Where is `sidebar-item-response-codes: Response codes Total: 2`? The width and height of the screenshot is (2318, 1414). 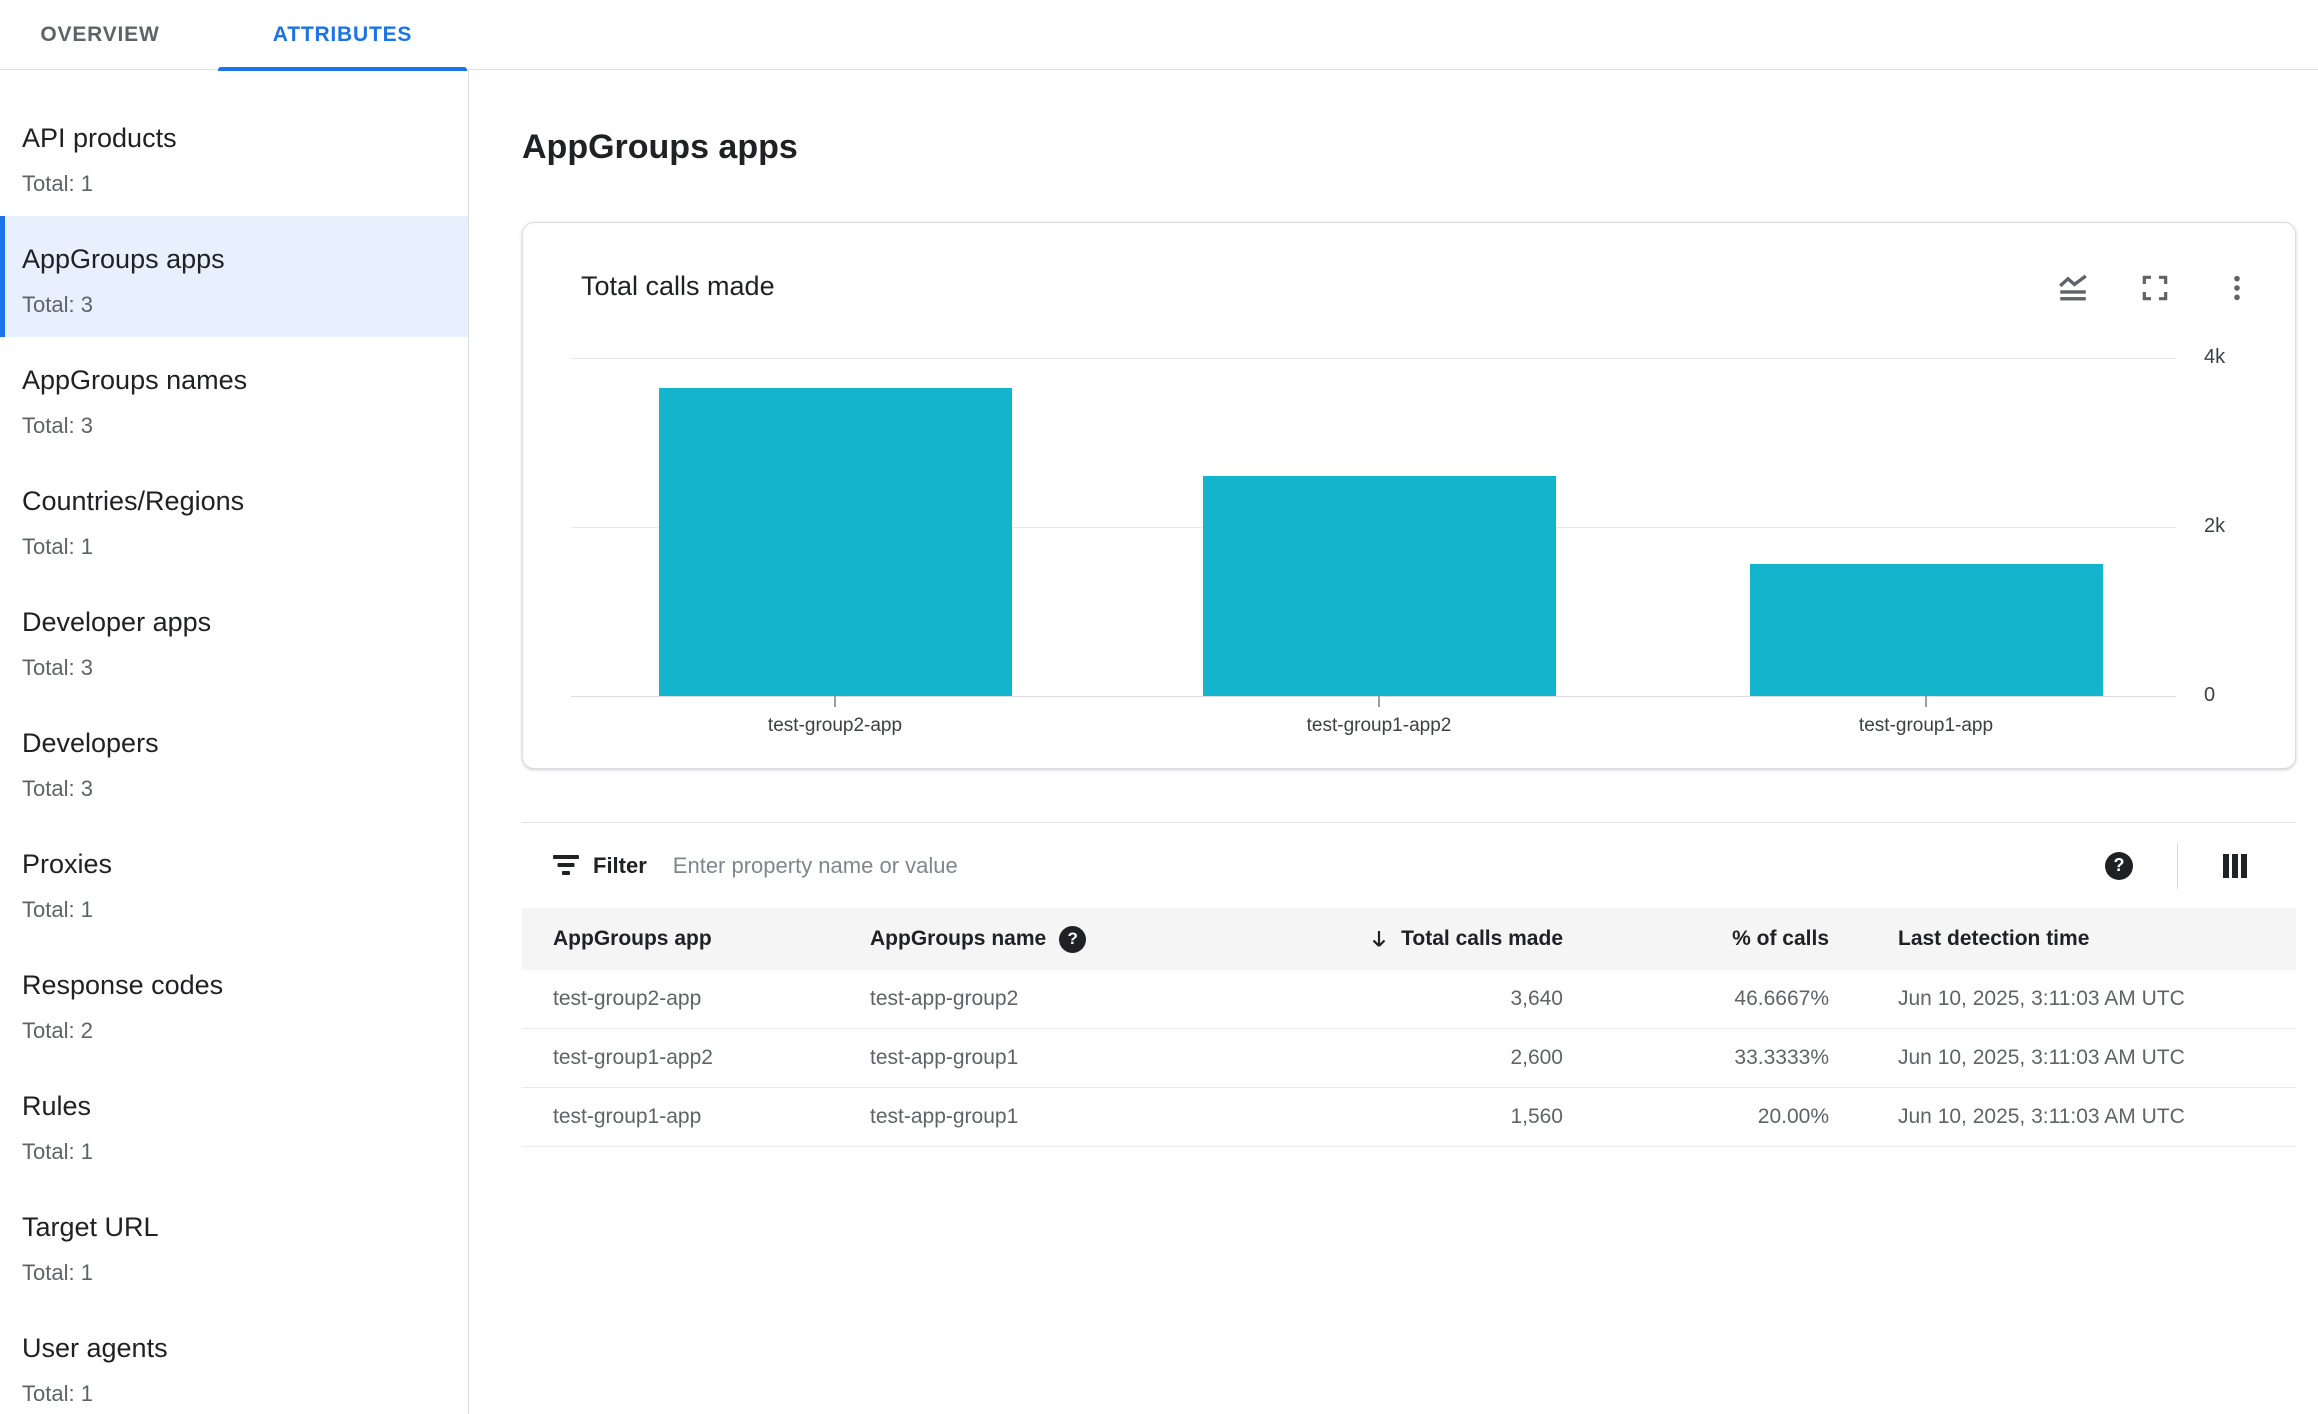 sidebar-item-response-codes: Response codes Total: 2 is located at coordinates (234, 1002).